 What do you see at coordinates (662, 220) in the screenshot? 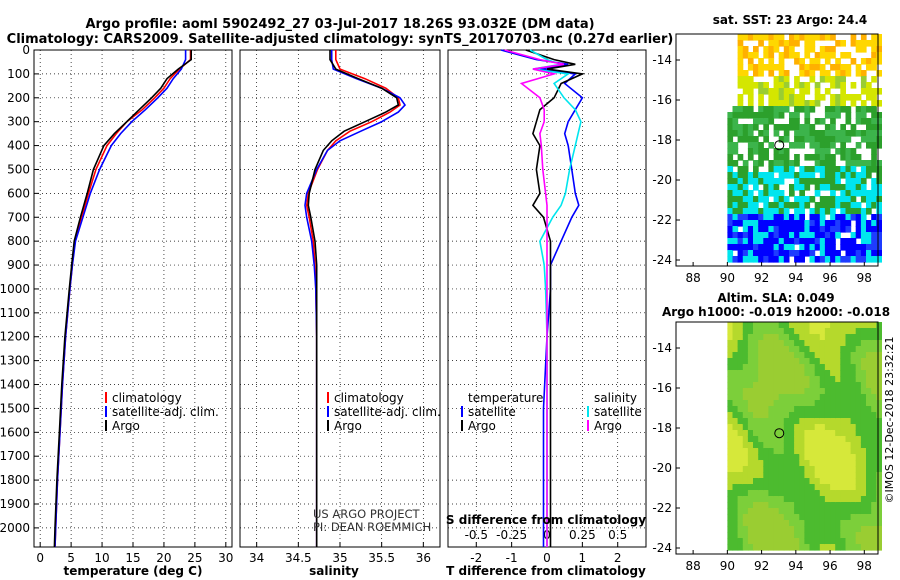
I see `lat-tick-label: -22` at bounding box center [662, 220].